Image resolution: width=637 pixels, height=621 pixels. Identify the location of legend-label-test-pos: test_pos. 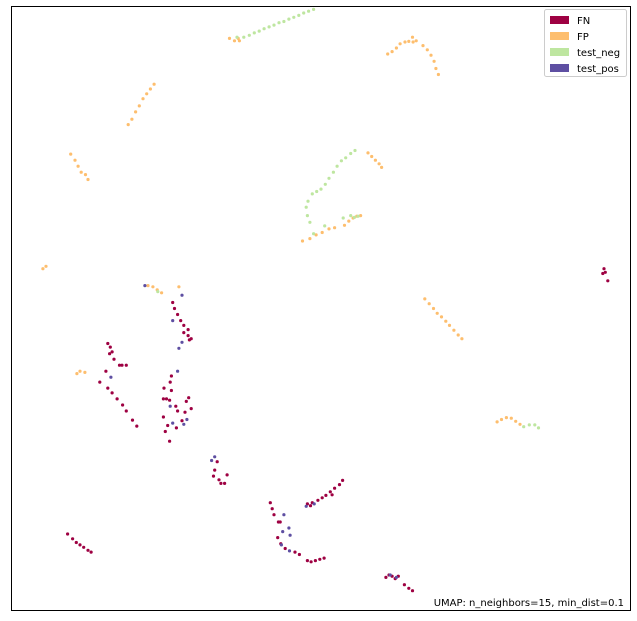
(598, 69).